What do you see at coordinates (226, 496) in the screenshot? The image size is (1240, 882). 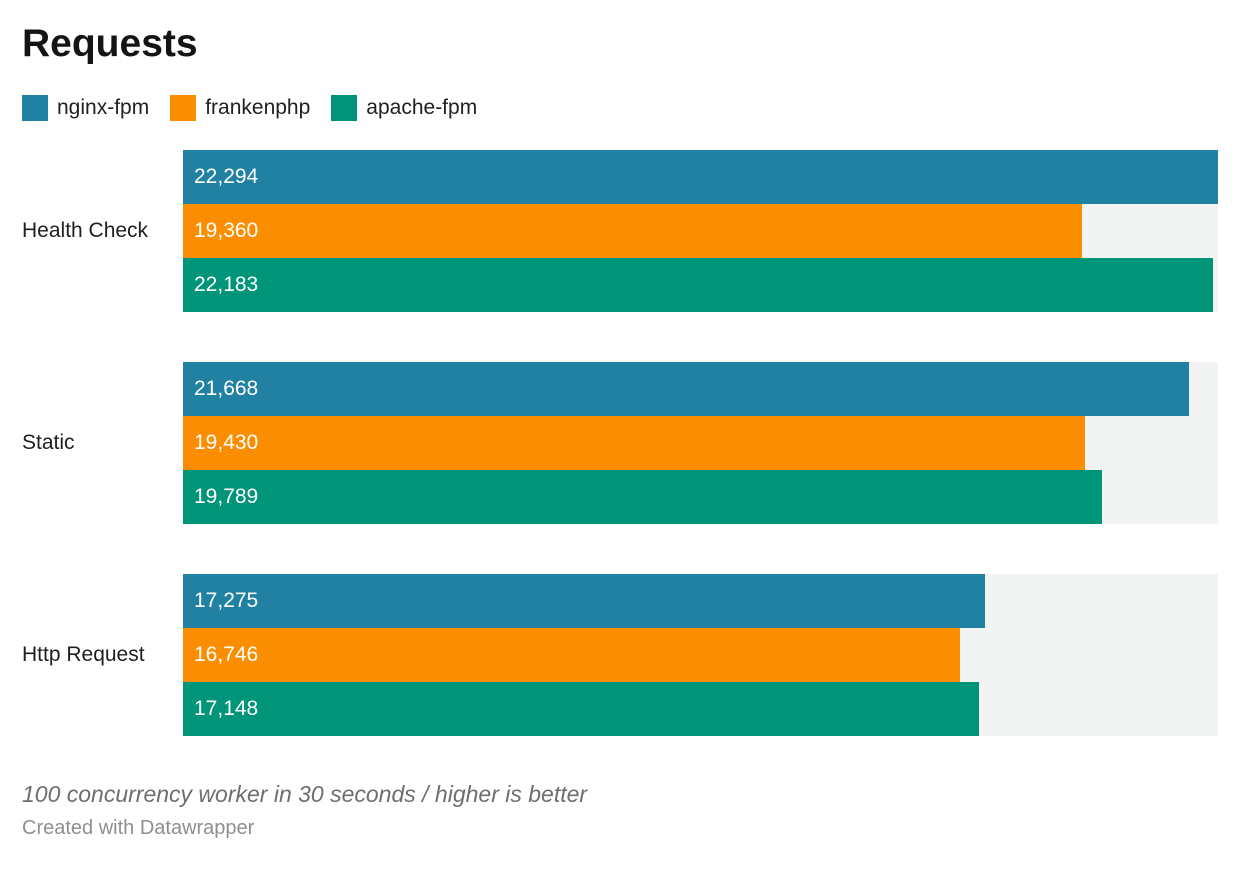 I see `bar-value-label: 19,789` at bounding box center [226, 496].